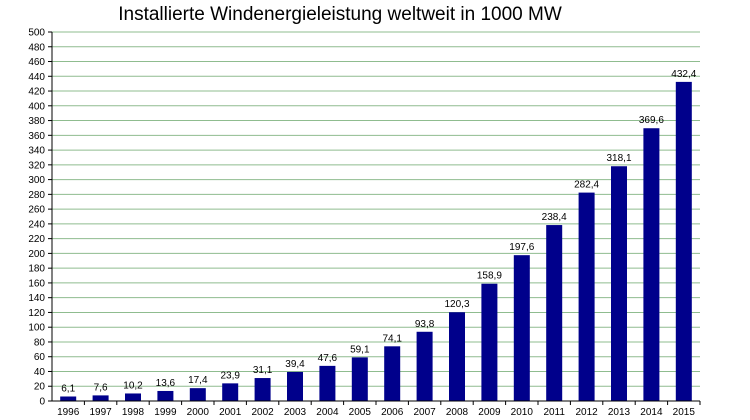 Image resolution: width=750 pixels, height=420 pixels. I want to click on y-tick-label: 300, so click(36, 180).